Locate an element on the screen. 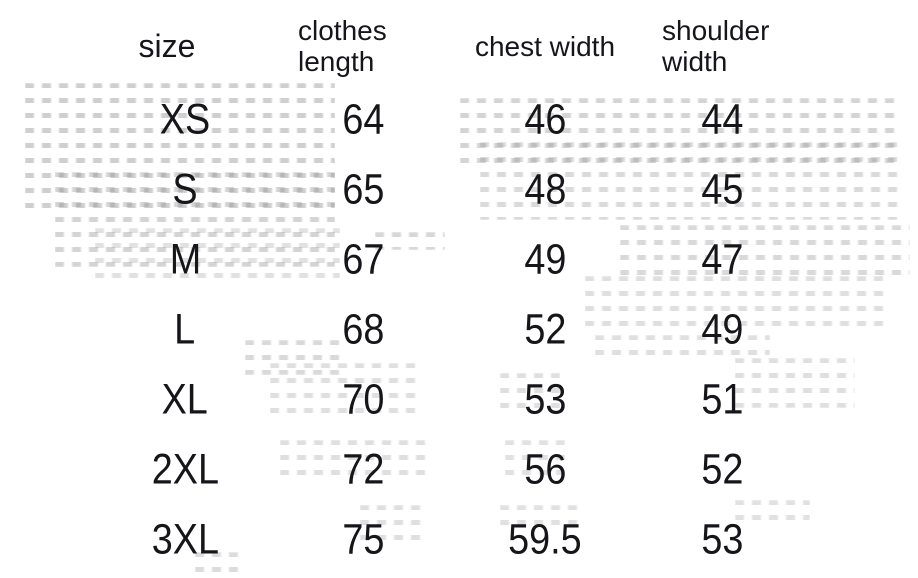 The image size is (918, 578). shoulder-width-cell: 53 is located at coordinates (722, 539).